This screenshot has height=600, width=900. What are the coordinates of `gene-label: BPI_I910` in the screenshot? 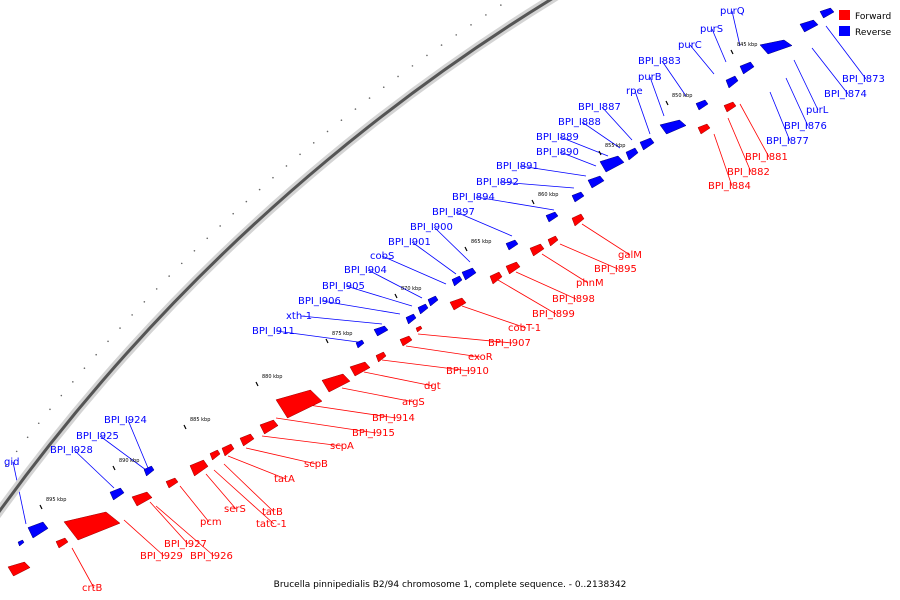 It's located at (467, 371).